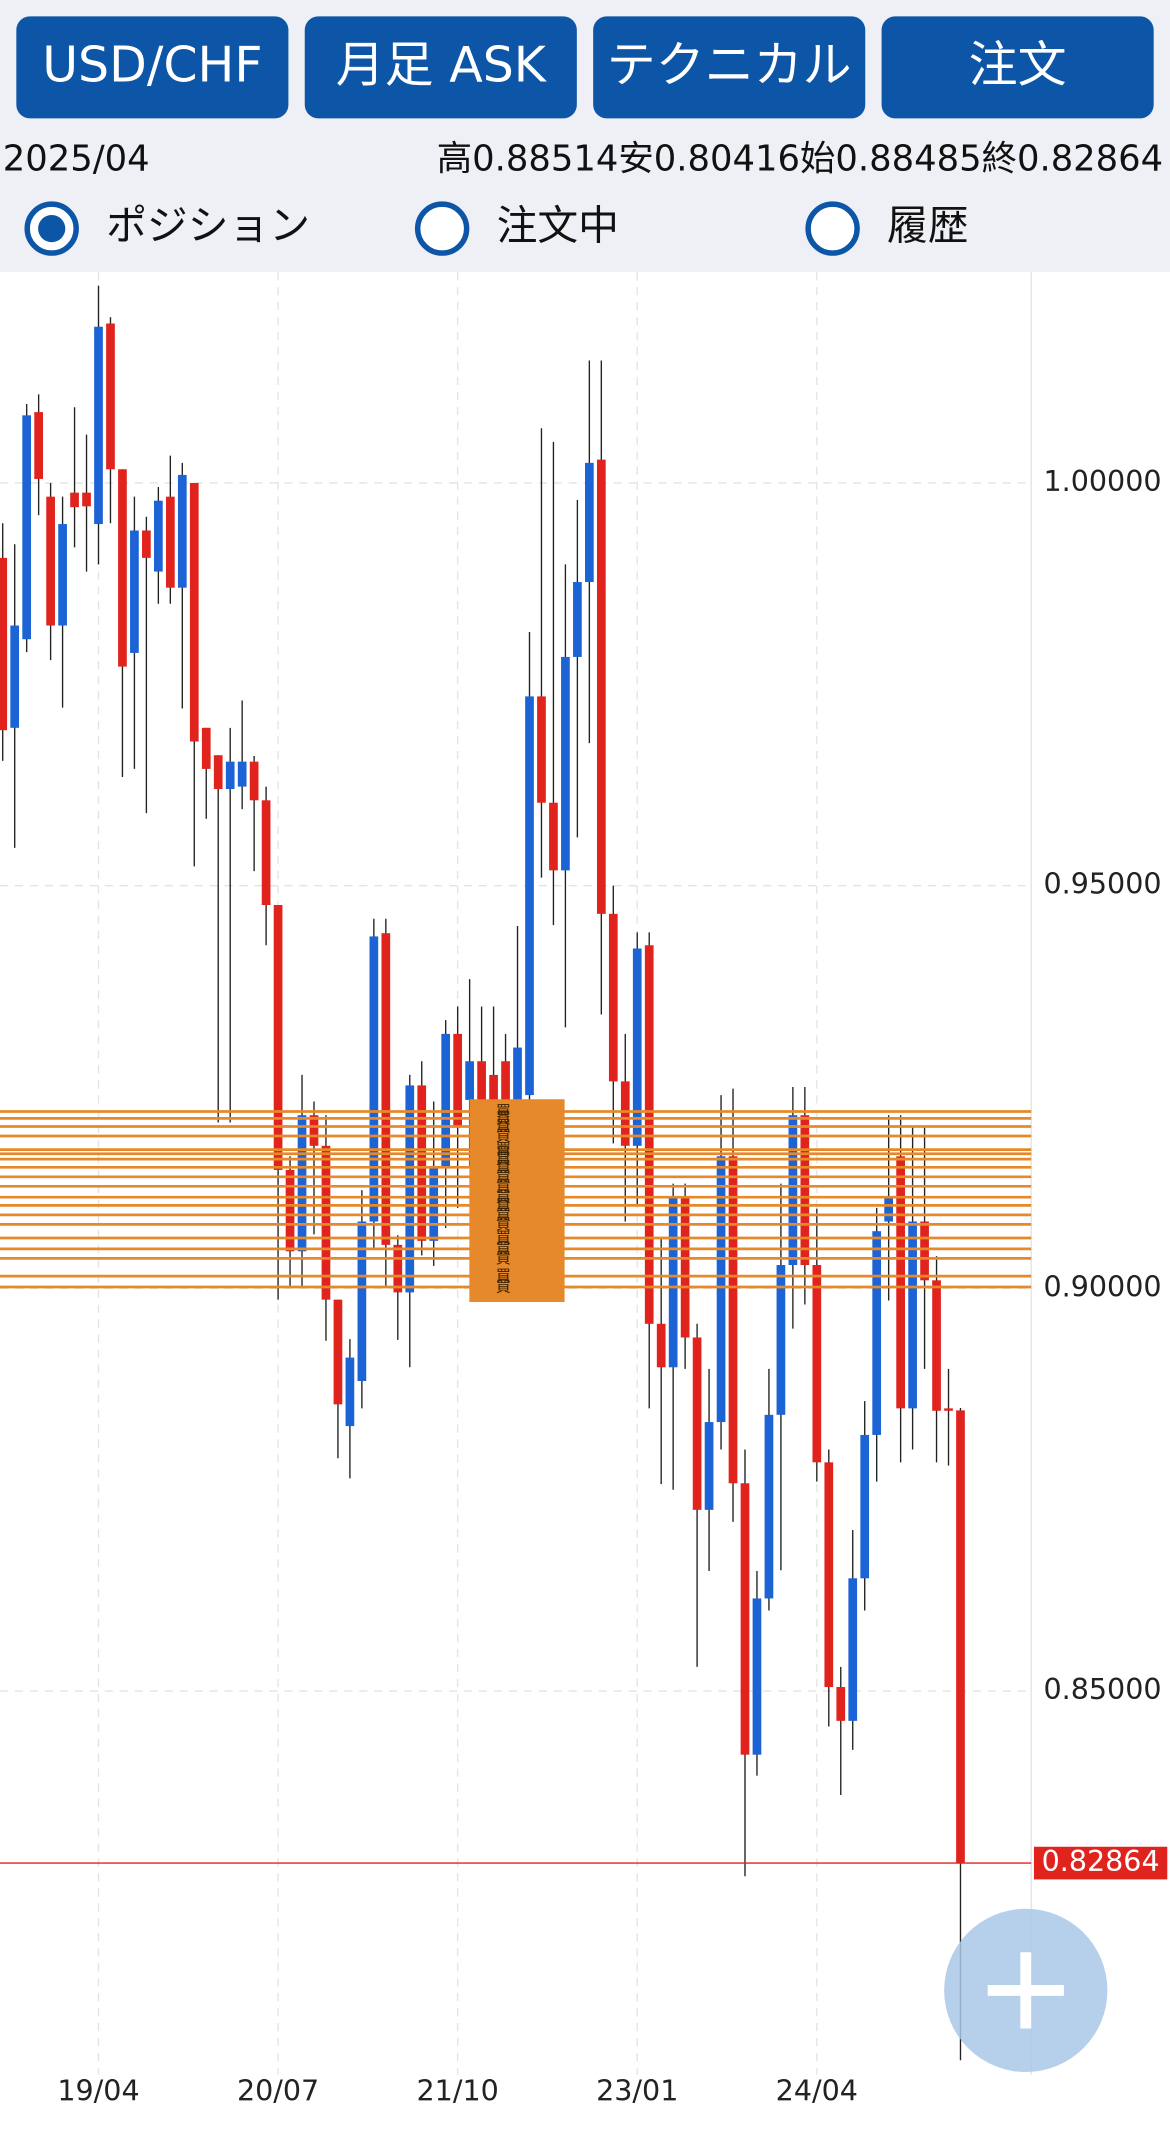  Describe the element at coordinates (1090, 159) in the screenshot. I see `ohlc-value: 0.82864` at that location.